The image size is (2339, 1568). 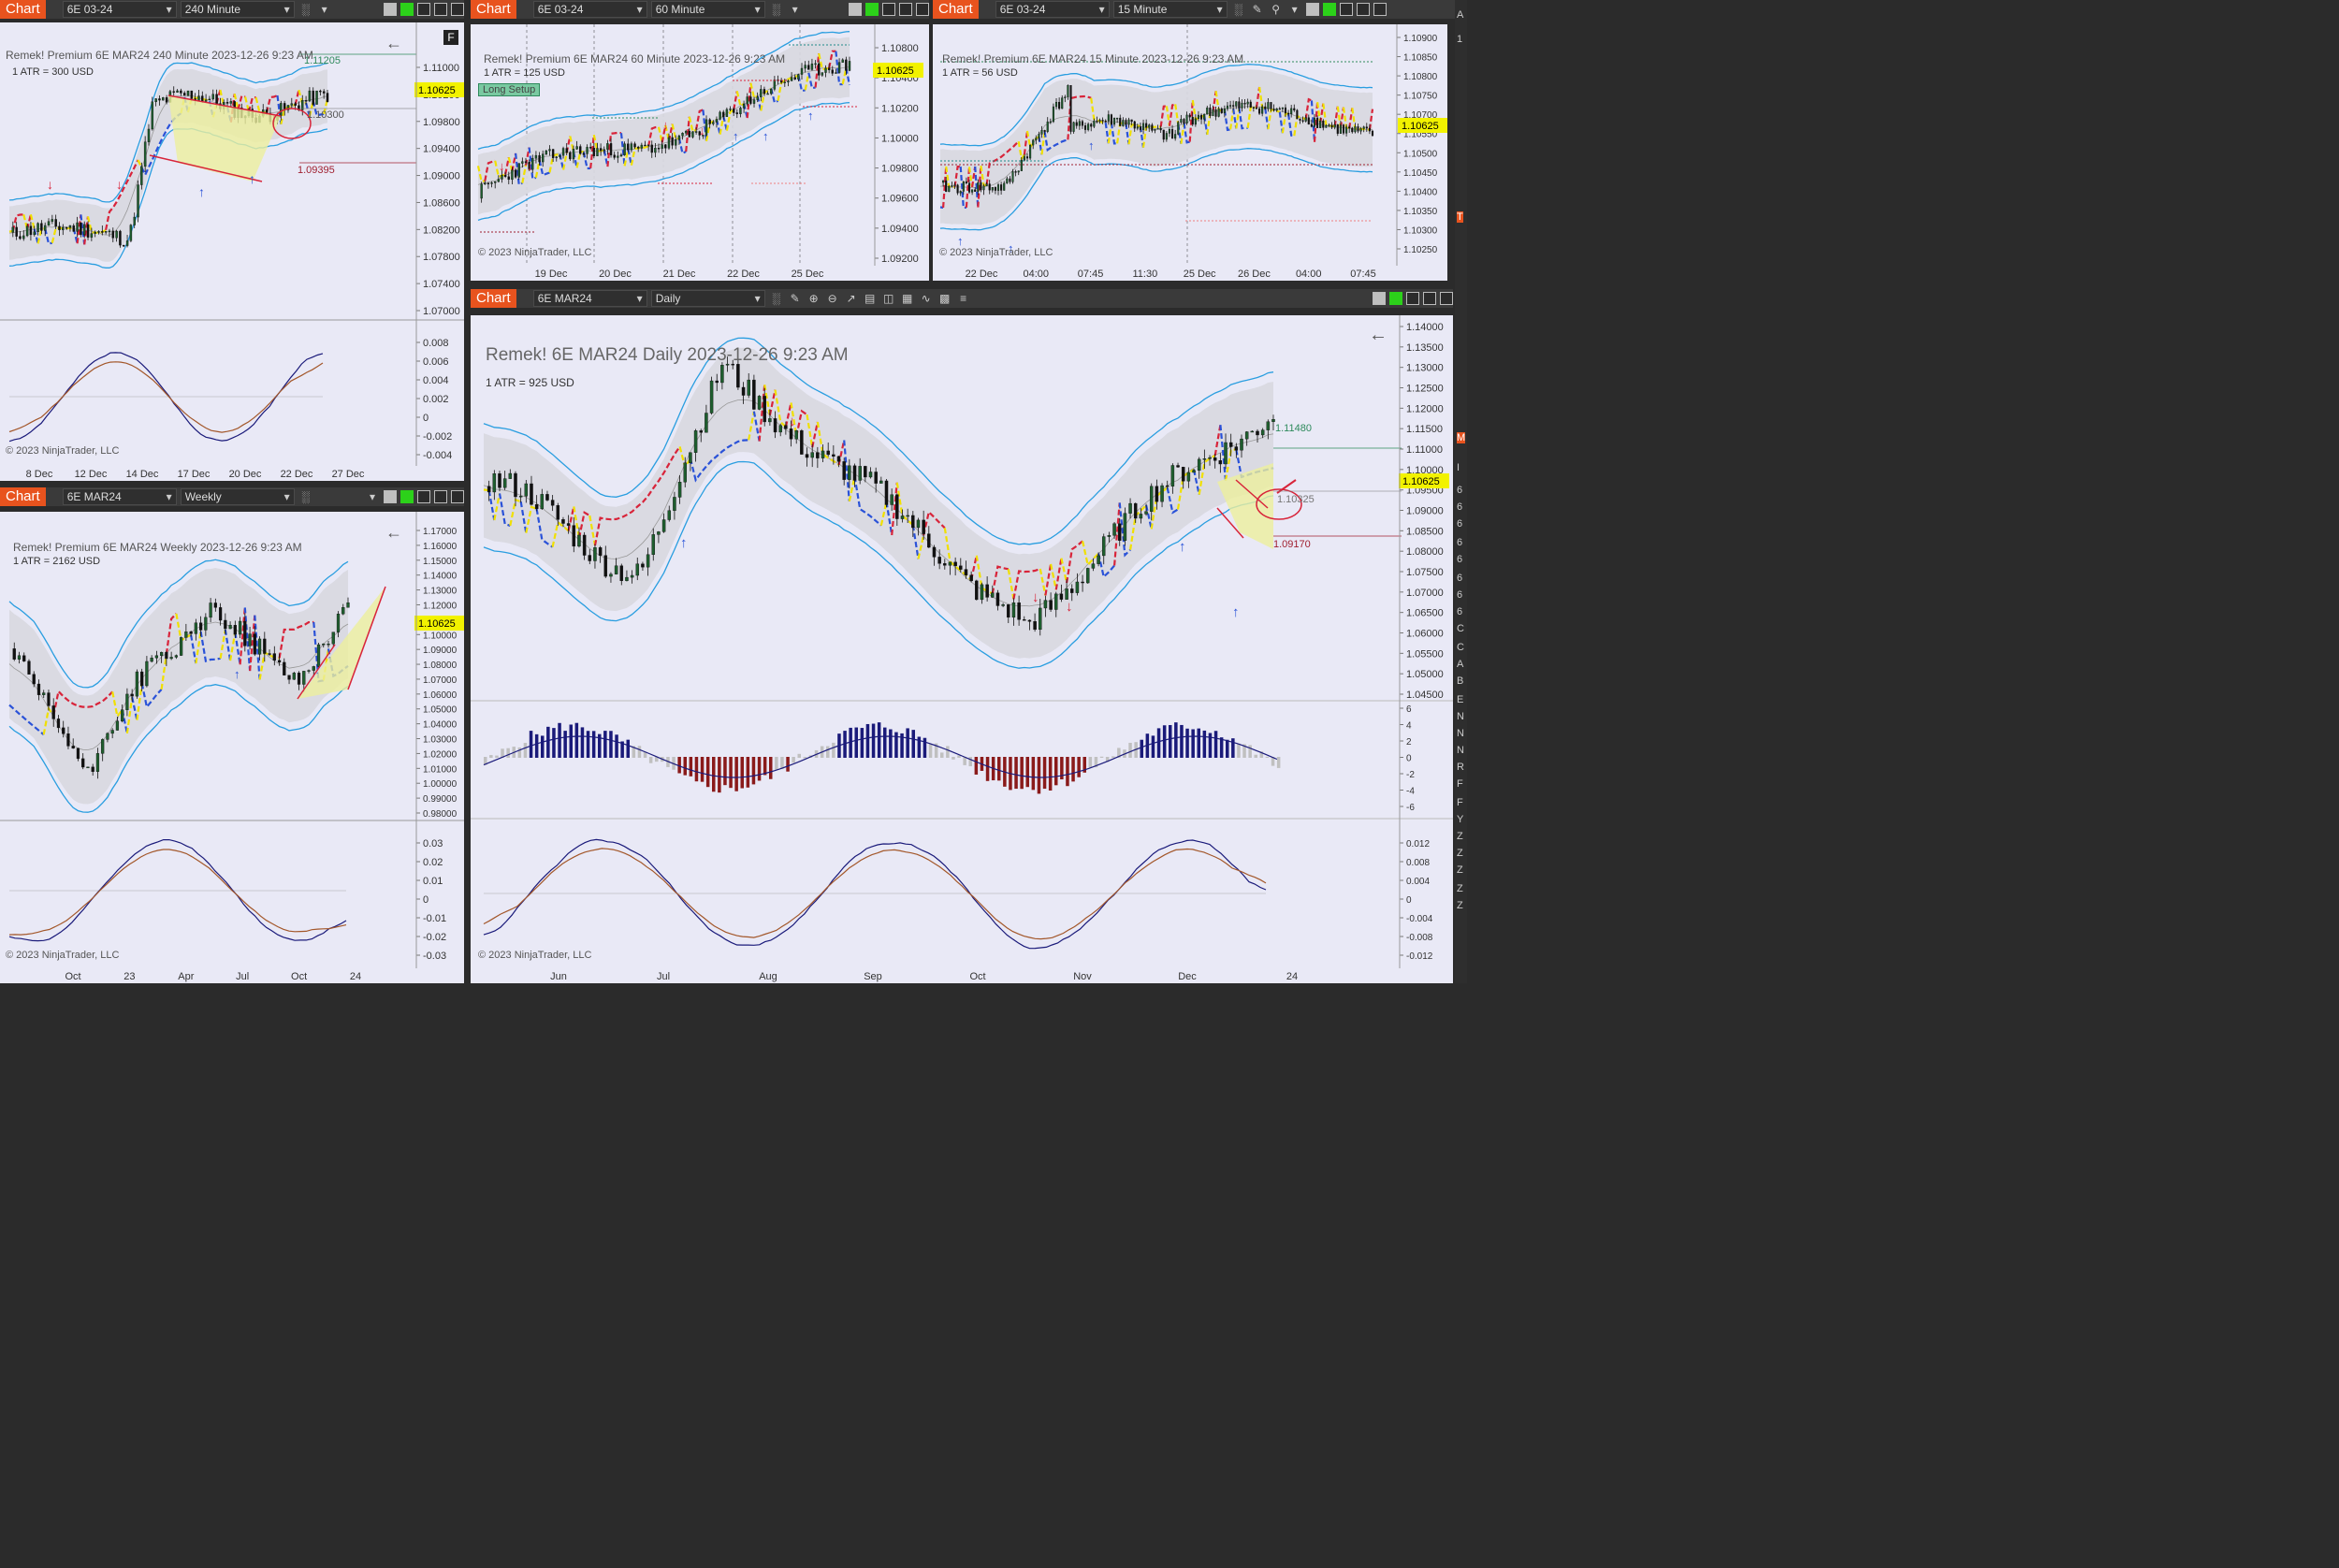 I want to click on flag-badge: F, so click(x=450, y=37).